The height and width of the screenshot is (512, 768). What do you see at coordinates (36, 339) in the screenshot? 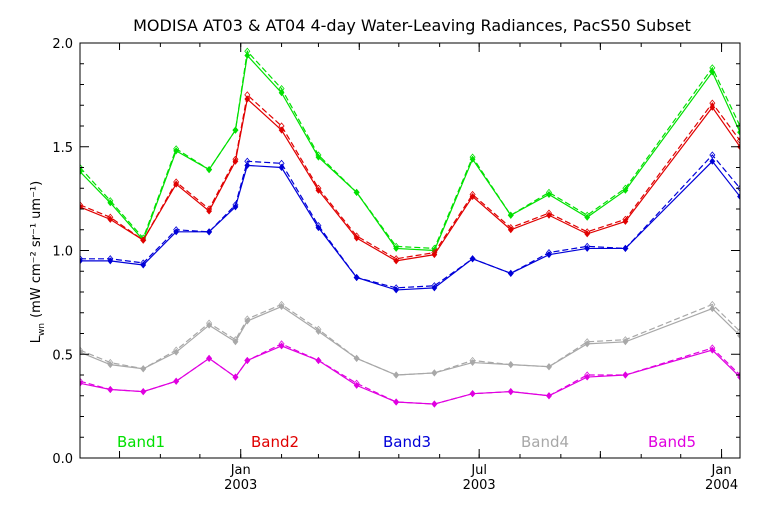
I see `y-axis-label-main: L` at bounding box center [36, 339].